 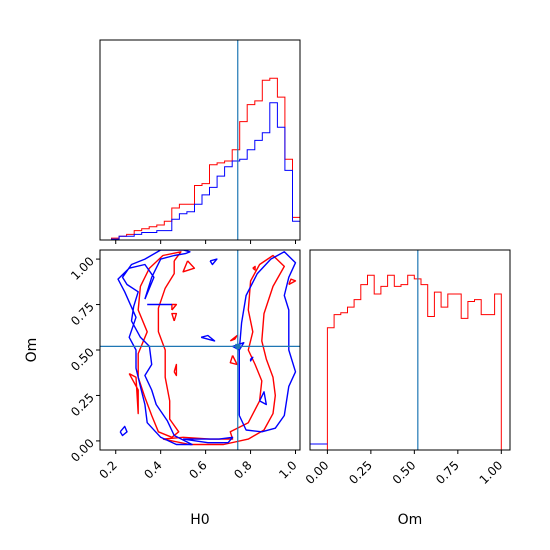 I want to click on om-tick-label: 0.00, so click(x=82, y=450).